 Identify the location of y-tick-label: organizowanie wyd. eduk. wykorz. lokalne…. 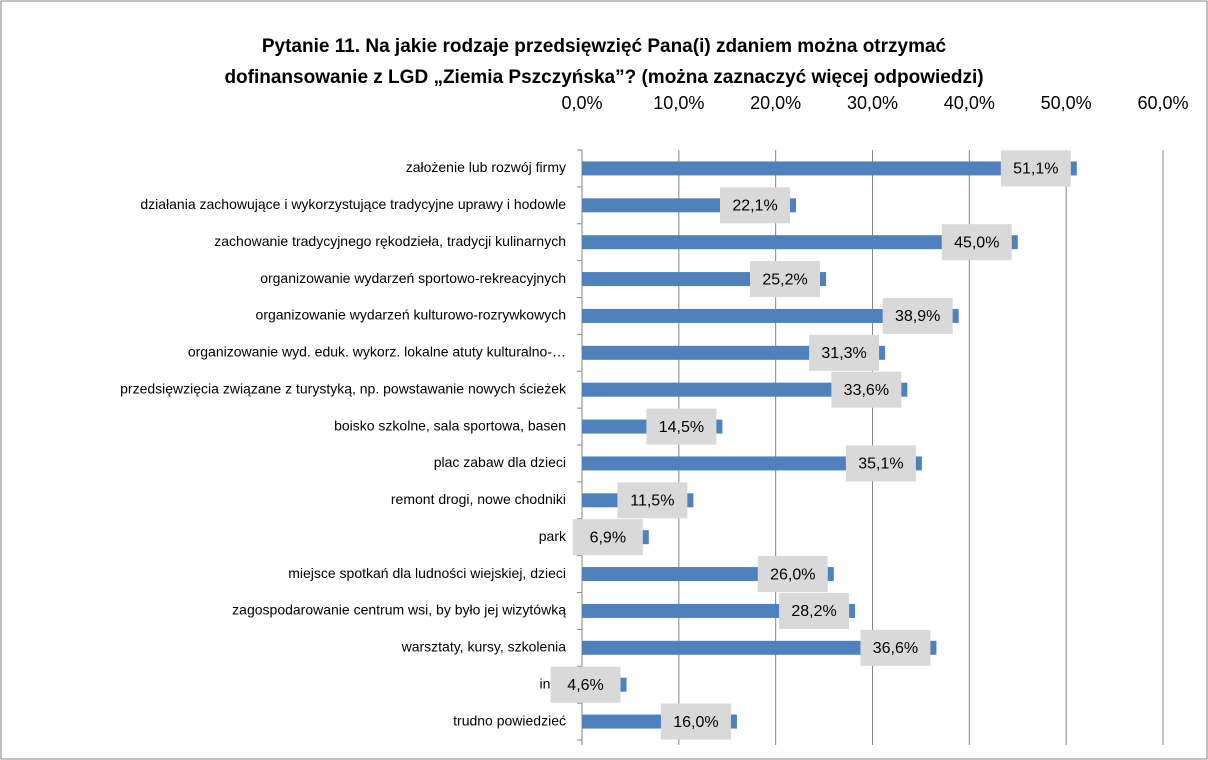
(377, 352).